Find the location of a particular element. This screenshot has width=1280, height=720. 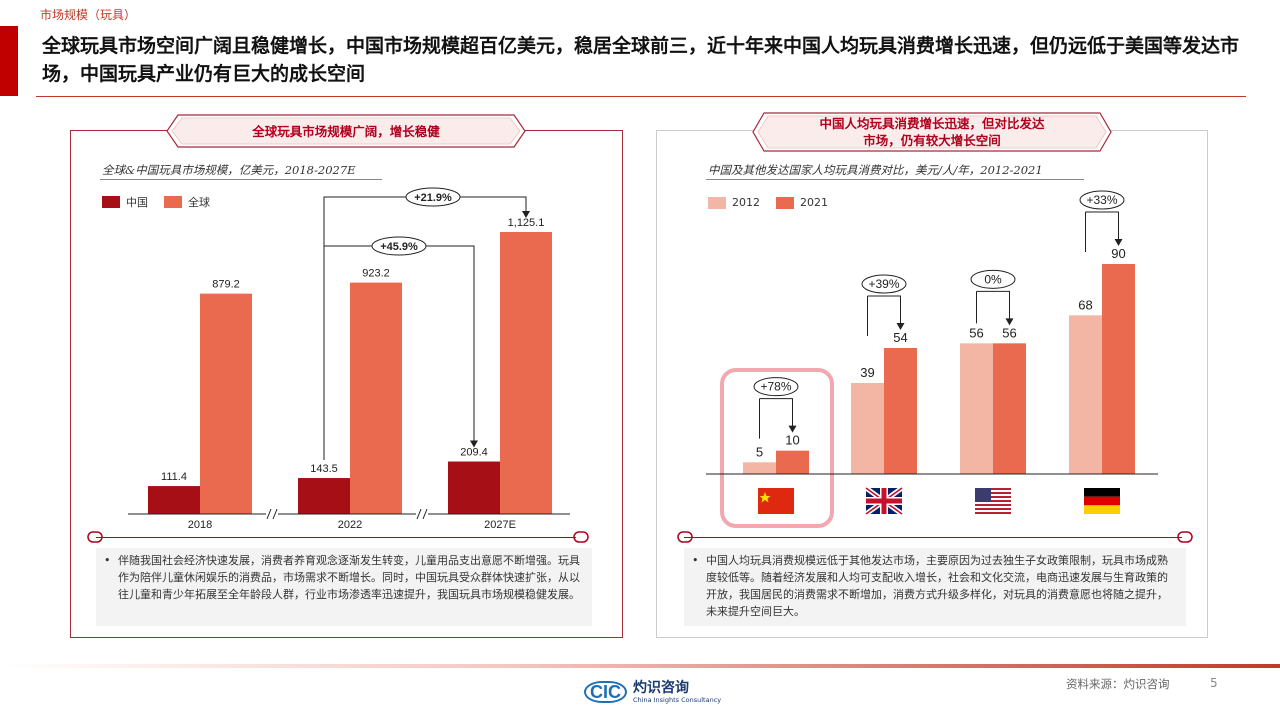

germany-flag-icon is located at coordinates (1102, 492).